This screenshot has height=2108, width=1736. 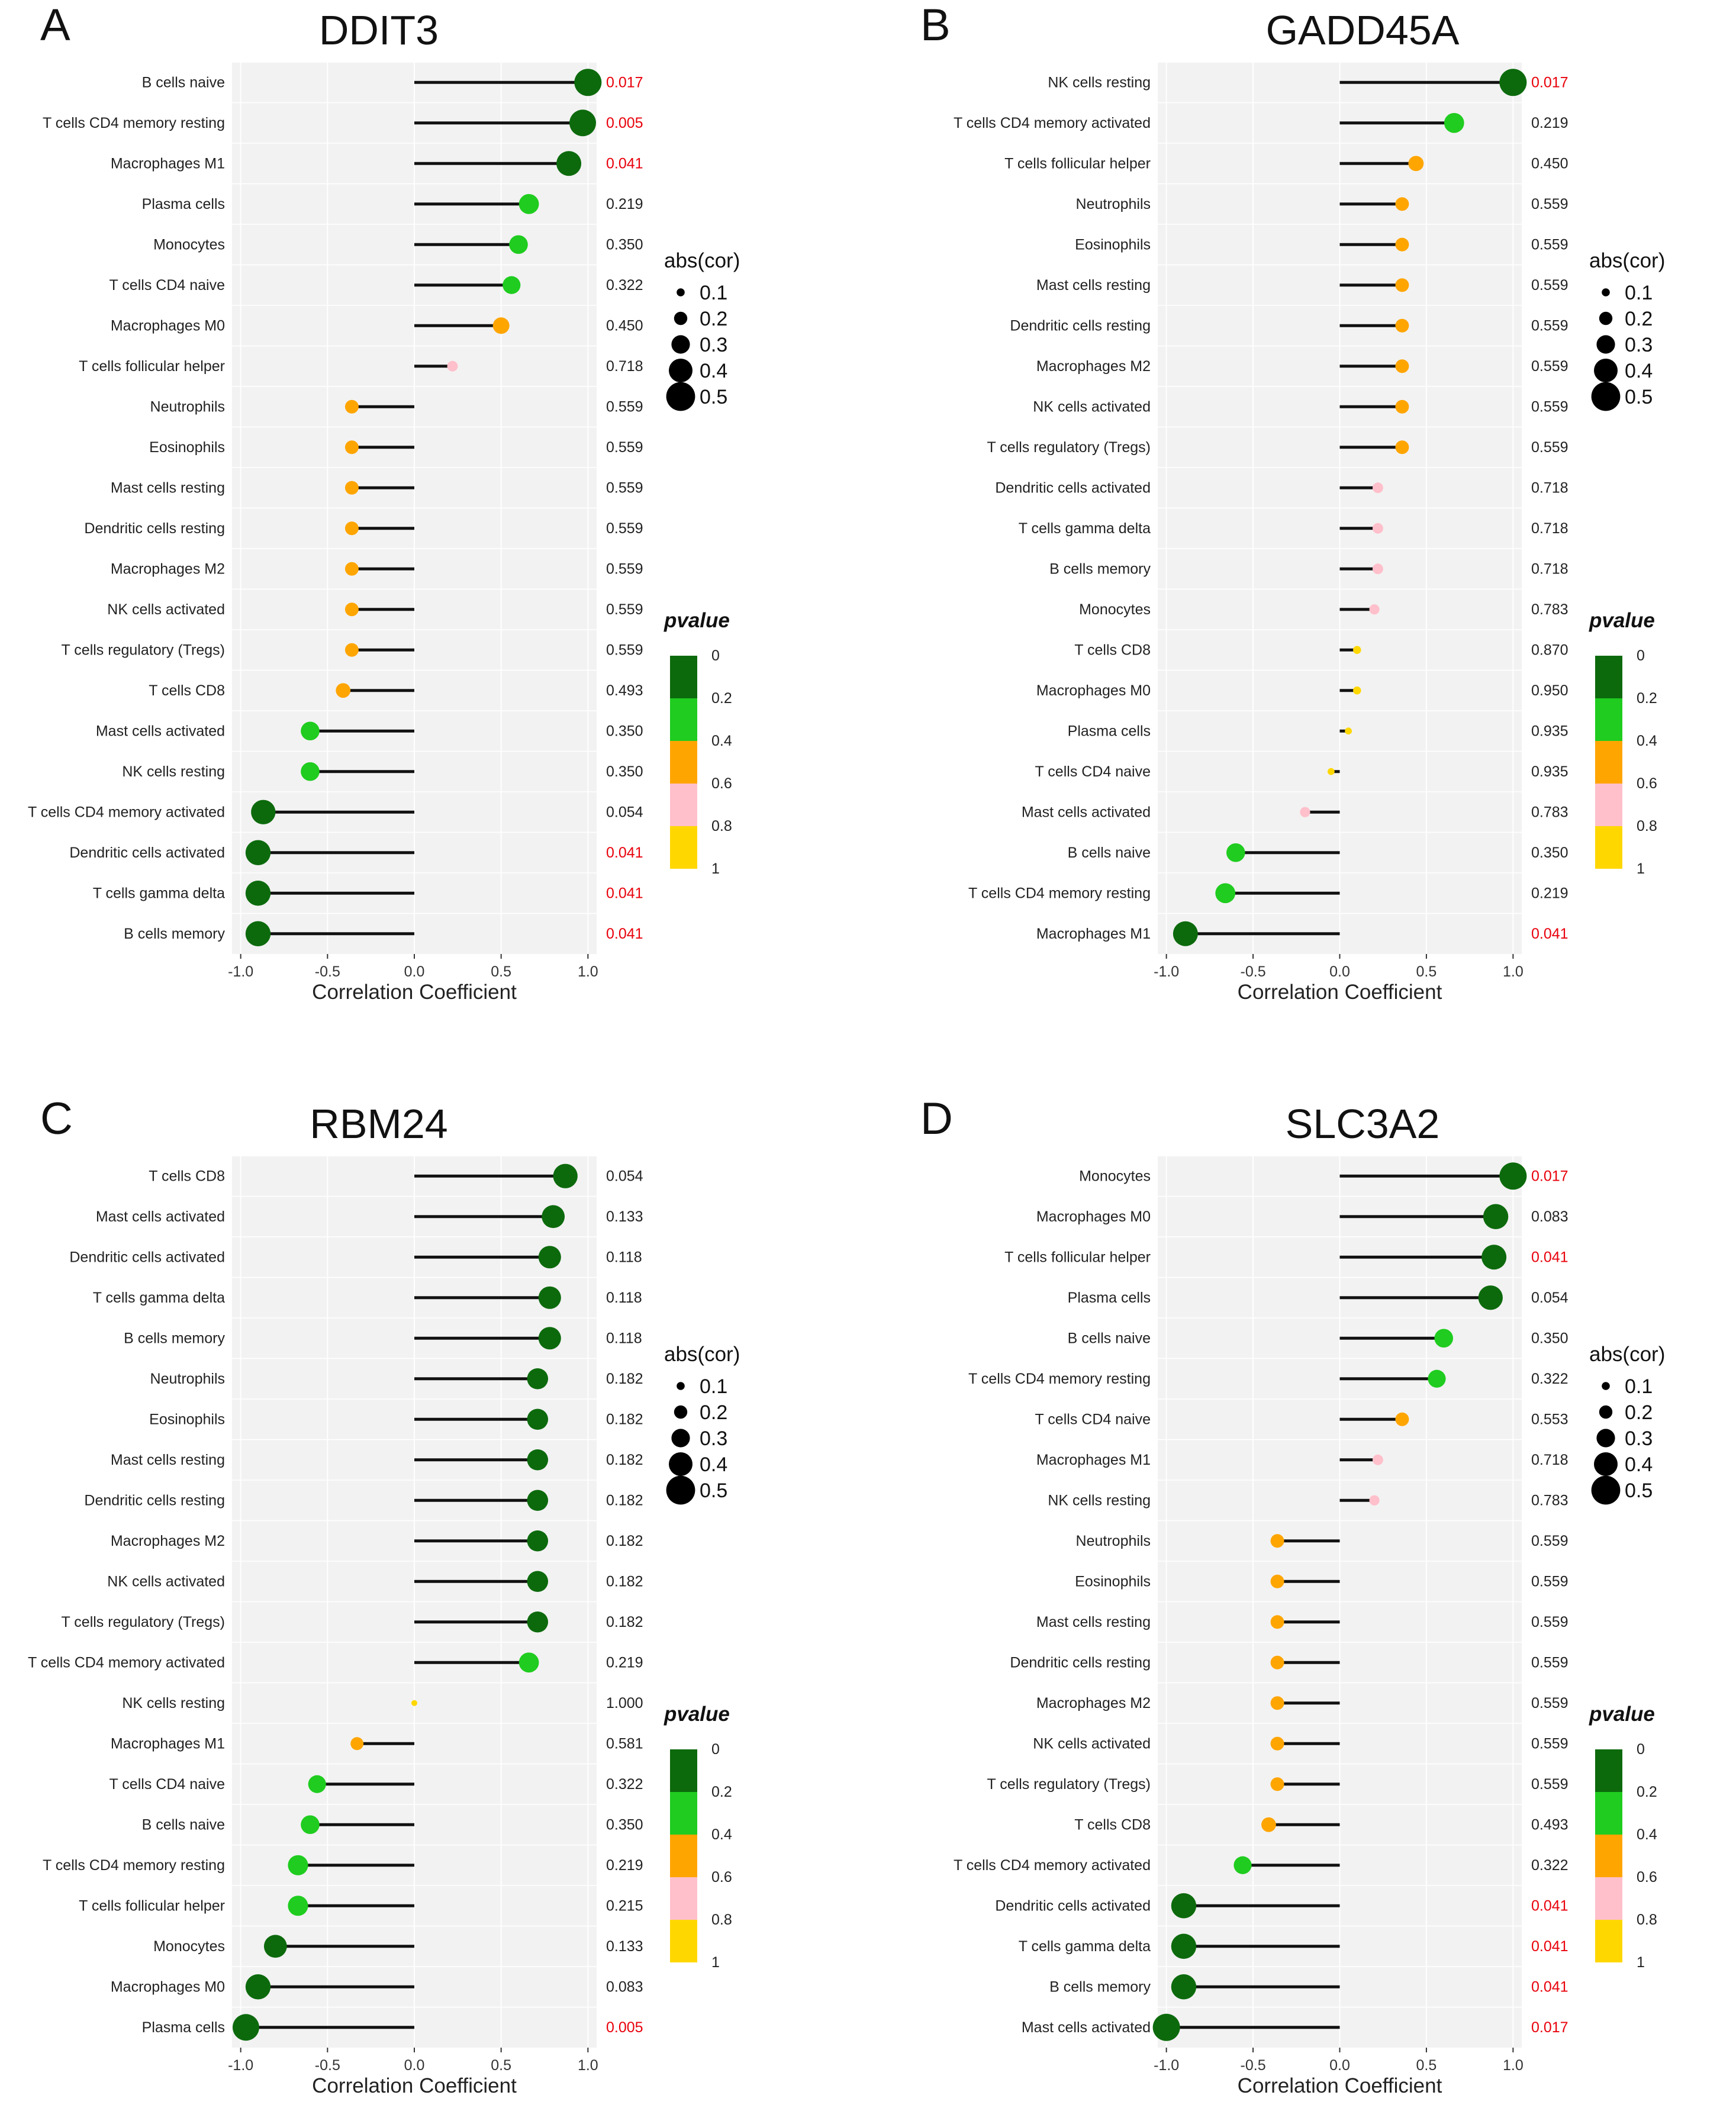 What do you see at coordinates (1322, 204) in the screenshot?
I see `lollipop-row: Neutrophils 0.559` at bounding box center [1322, 204].